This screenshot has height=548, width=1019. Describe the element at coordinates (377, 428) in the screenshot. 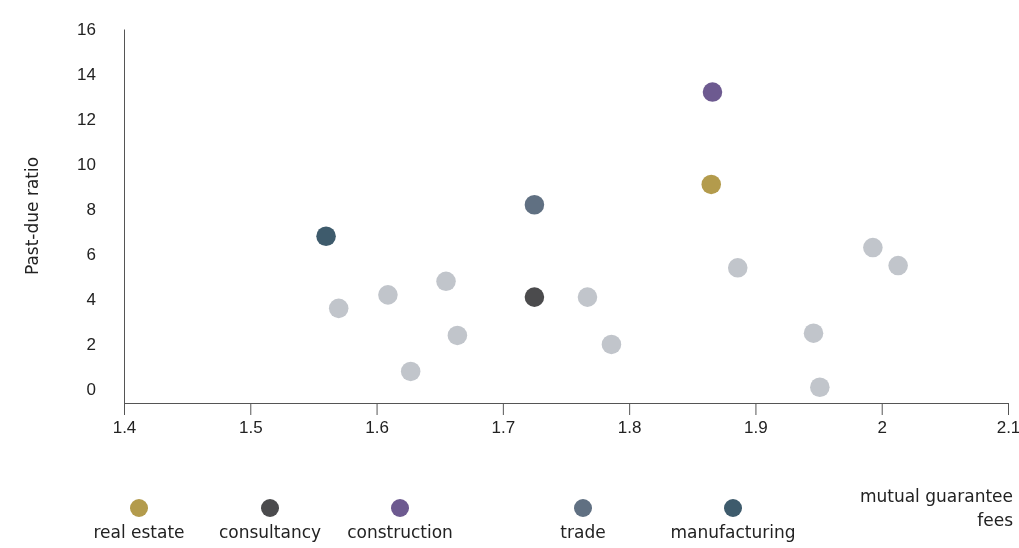

I see `x-tick-label: 1.6` at that location.